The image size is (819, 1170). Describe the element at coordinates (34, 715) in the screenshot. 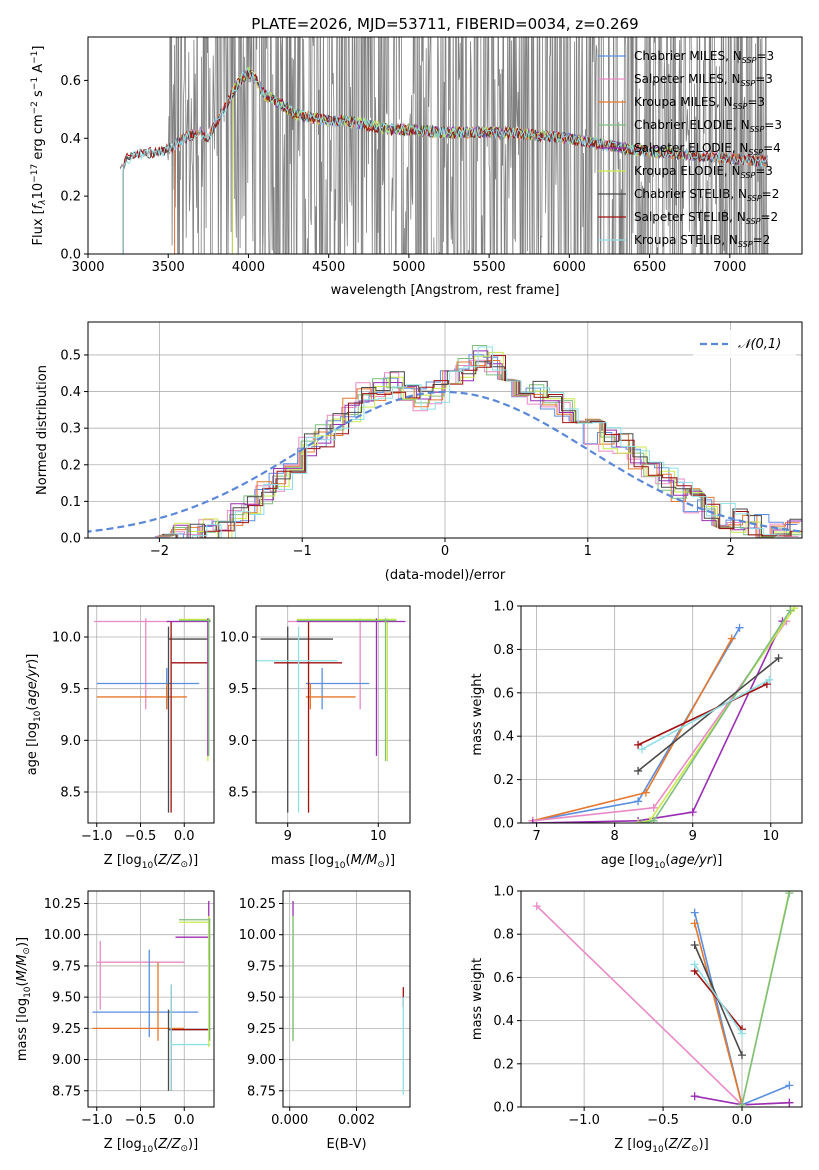

I see `y-axis-label: age [log10(age/yr)]` at that location.